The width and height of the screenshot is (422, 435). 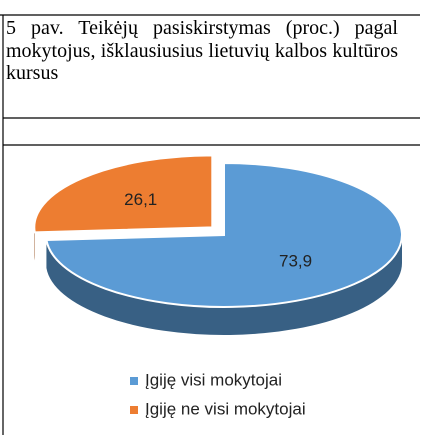 What do you see at coordinates (225, 408) in the screenshot?
I see `legend-label: Įgiję ne visi mokytojai` at bounding box center [225, 408].